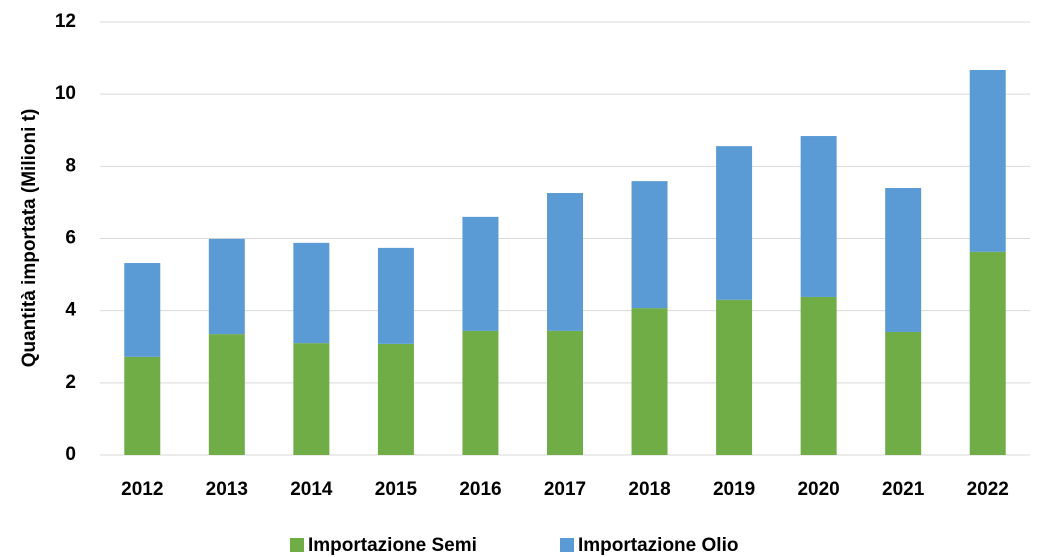 The height and width of the screenshot is (557, 1043). I want to click on x-tick-label: 2017, so click(565, 489).